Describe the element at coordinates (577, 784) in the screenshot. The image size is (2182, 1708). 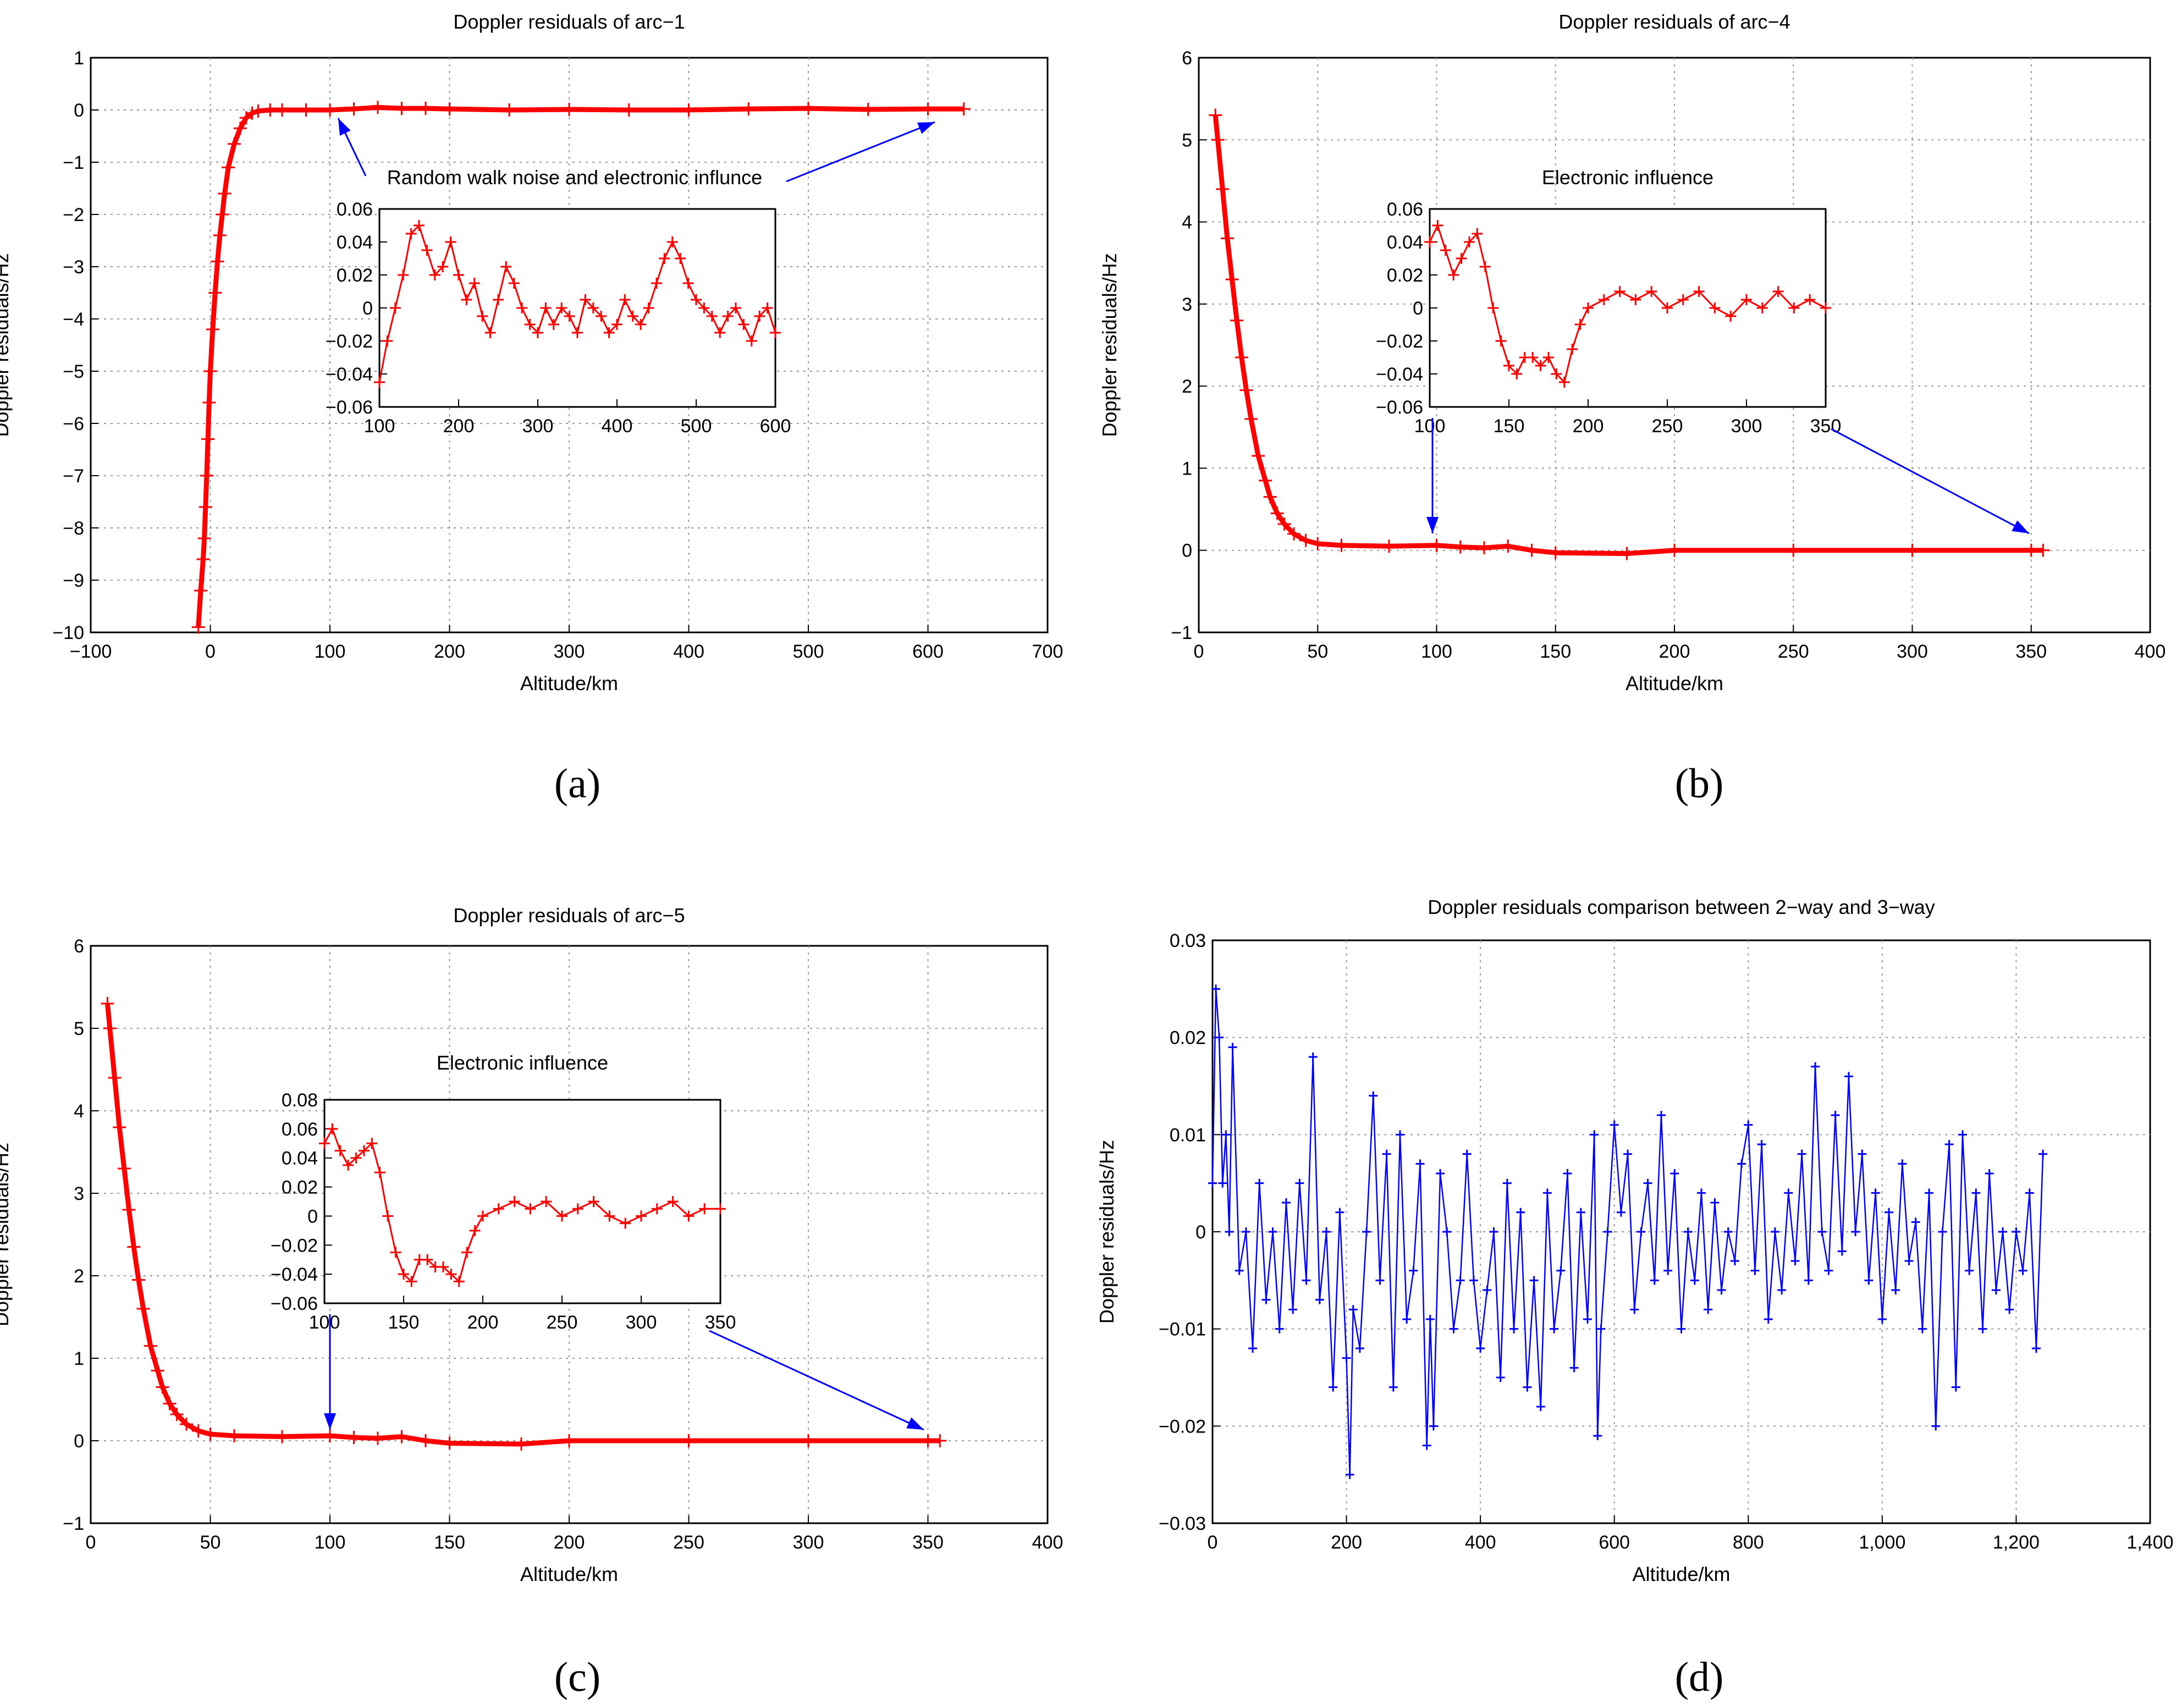
I see `caption-a: (a)` at that location.